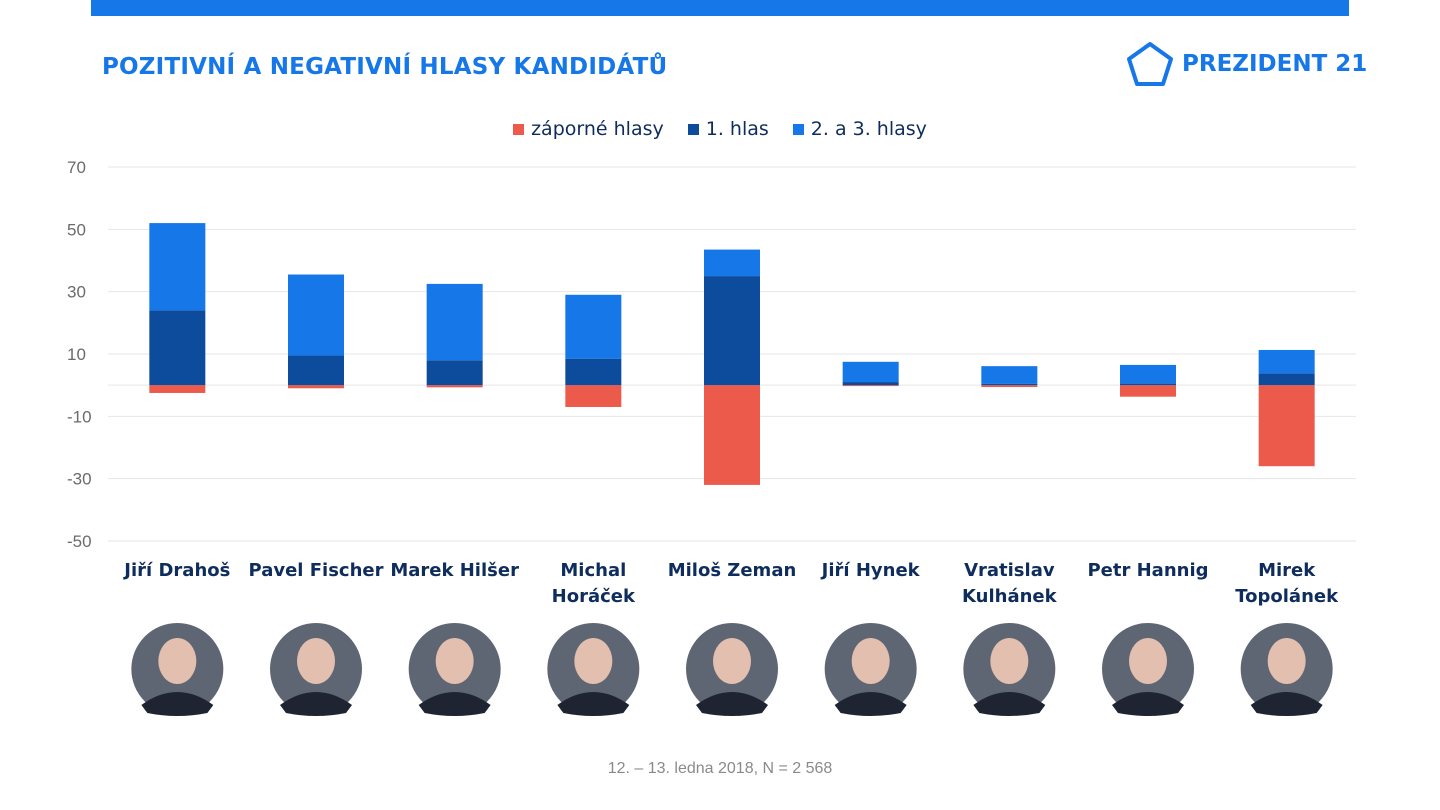  I want to click on top-accent-bar, so click(720, 8).